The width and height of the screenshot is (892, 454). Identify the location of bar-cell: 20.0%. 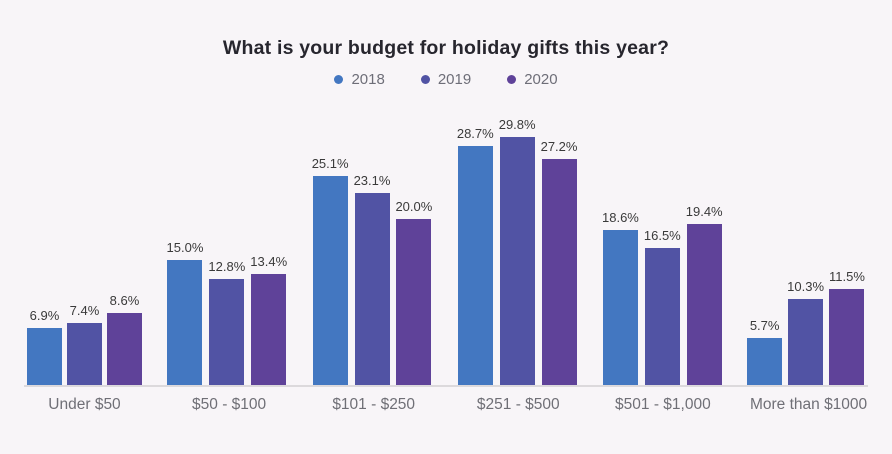
(413, 292).